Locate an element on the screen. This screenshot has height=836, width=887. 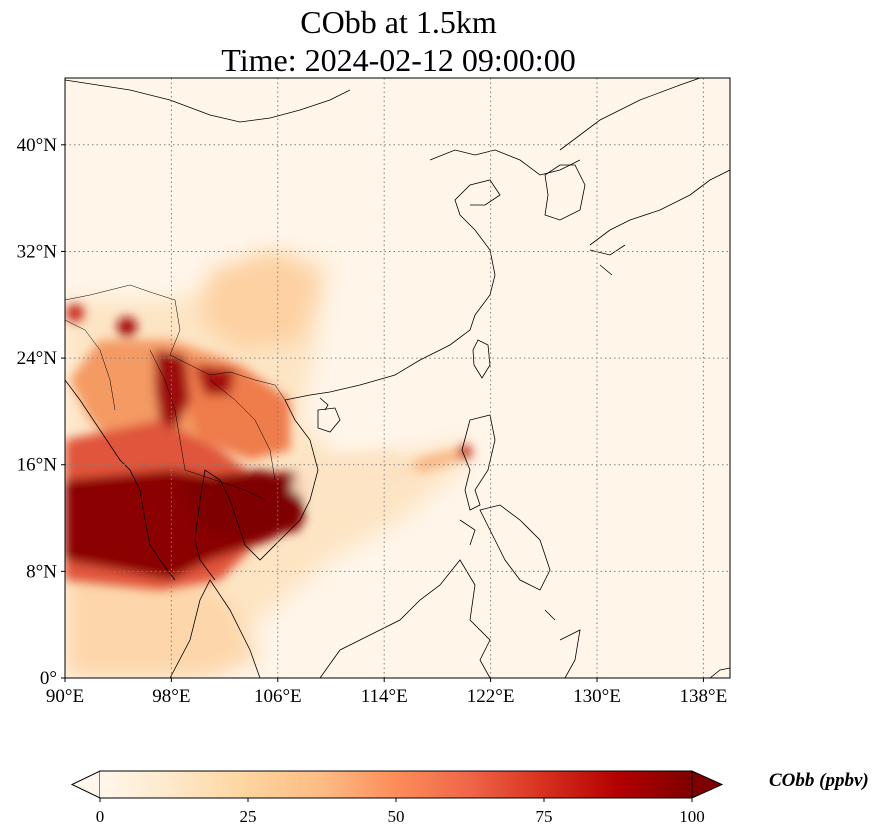
russia-border is located at coordinates (383, 114).